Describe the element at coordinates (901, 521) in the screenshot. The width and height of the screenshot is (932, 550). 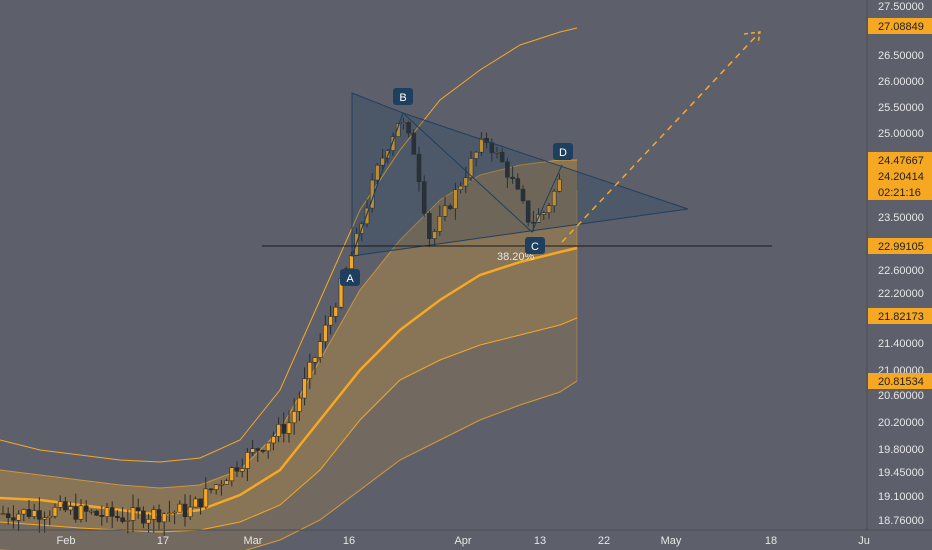
I see `price-tick-label: 18.76000` at that location.